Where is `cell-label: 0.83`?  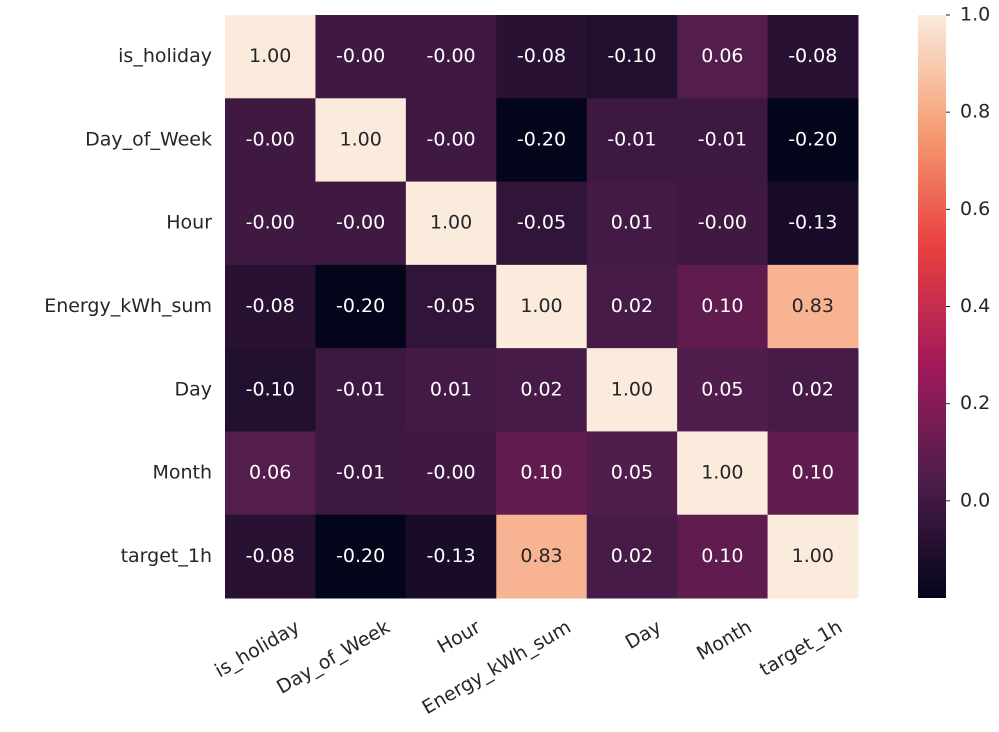
cell-label: 0.83 is located at coordinates (813, 306).